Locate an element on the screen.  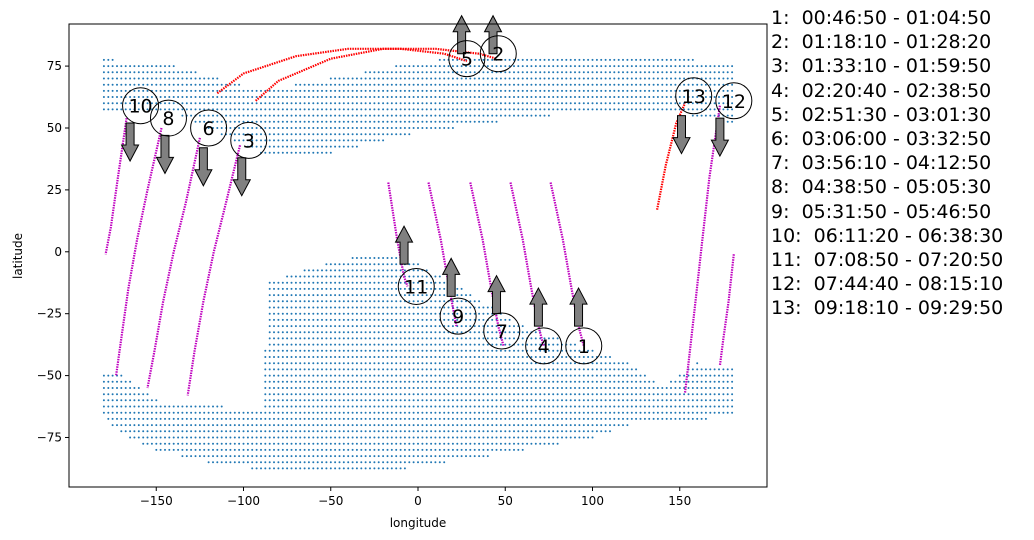
orbit-label-10: 10 is located at coordinates (140, 107).